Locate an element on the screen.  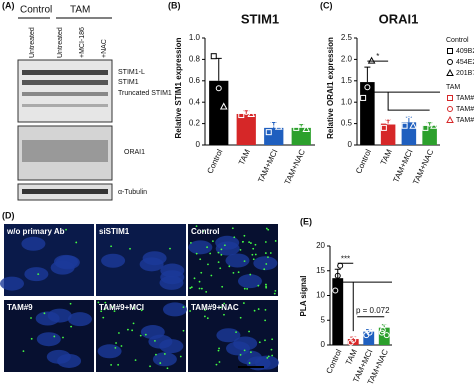
image-label: siSTIM1 is located at coordinates (114, 231).